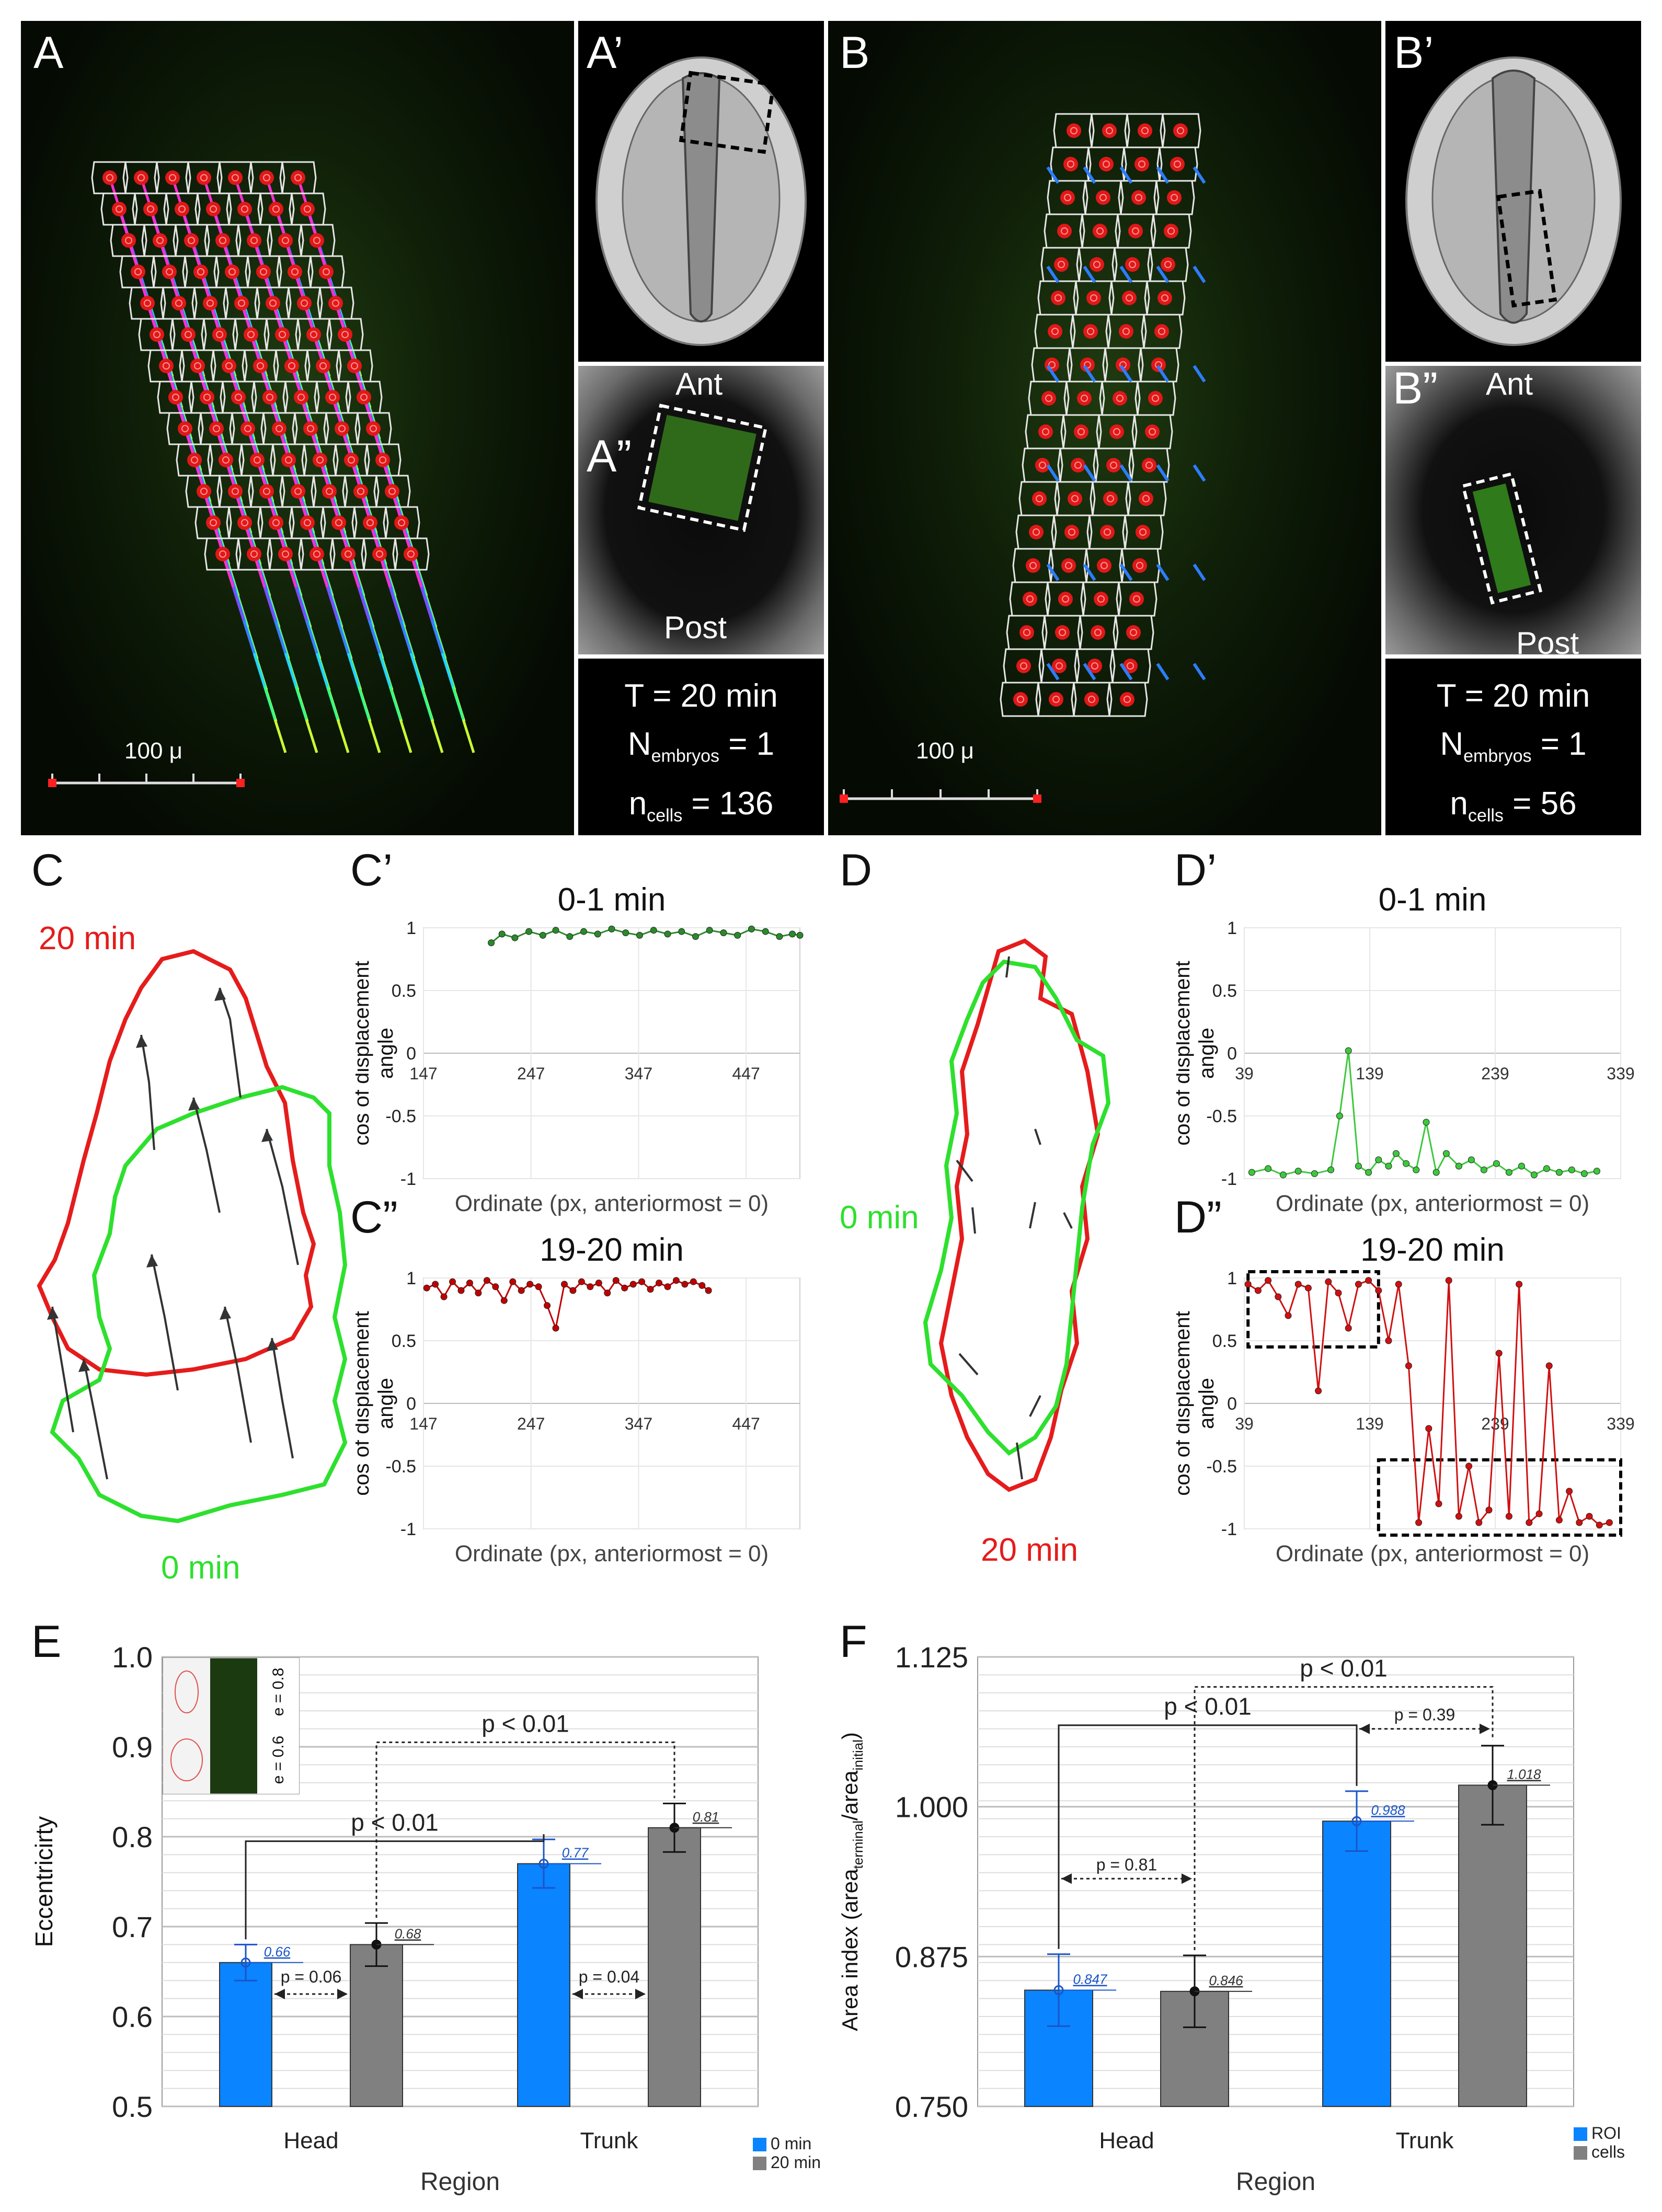 This screenshot has height=2212, width=1662. Describe the element at coordinates (879, 1218) in the screenshot. I see `panel-d-label-0: 0 min` at that location.